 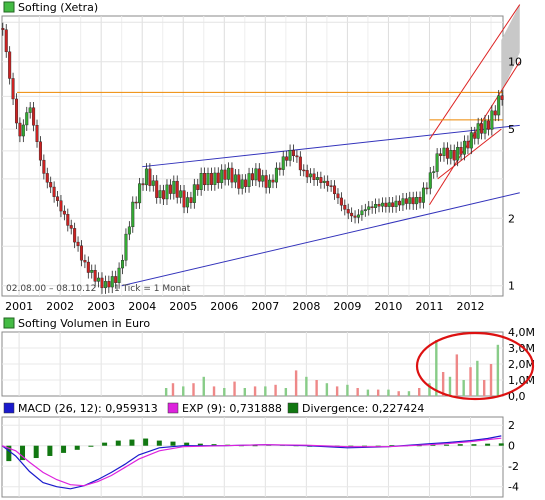 I want to click on channel-upper-line, so click(x=475, y=72).